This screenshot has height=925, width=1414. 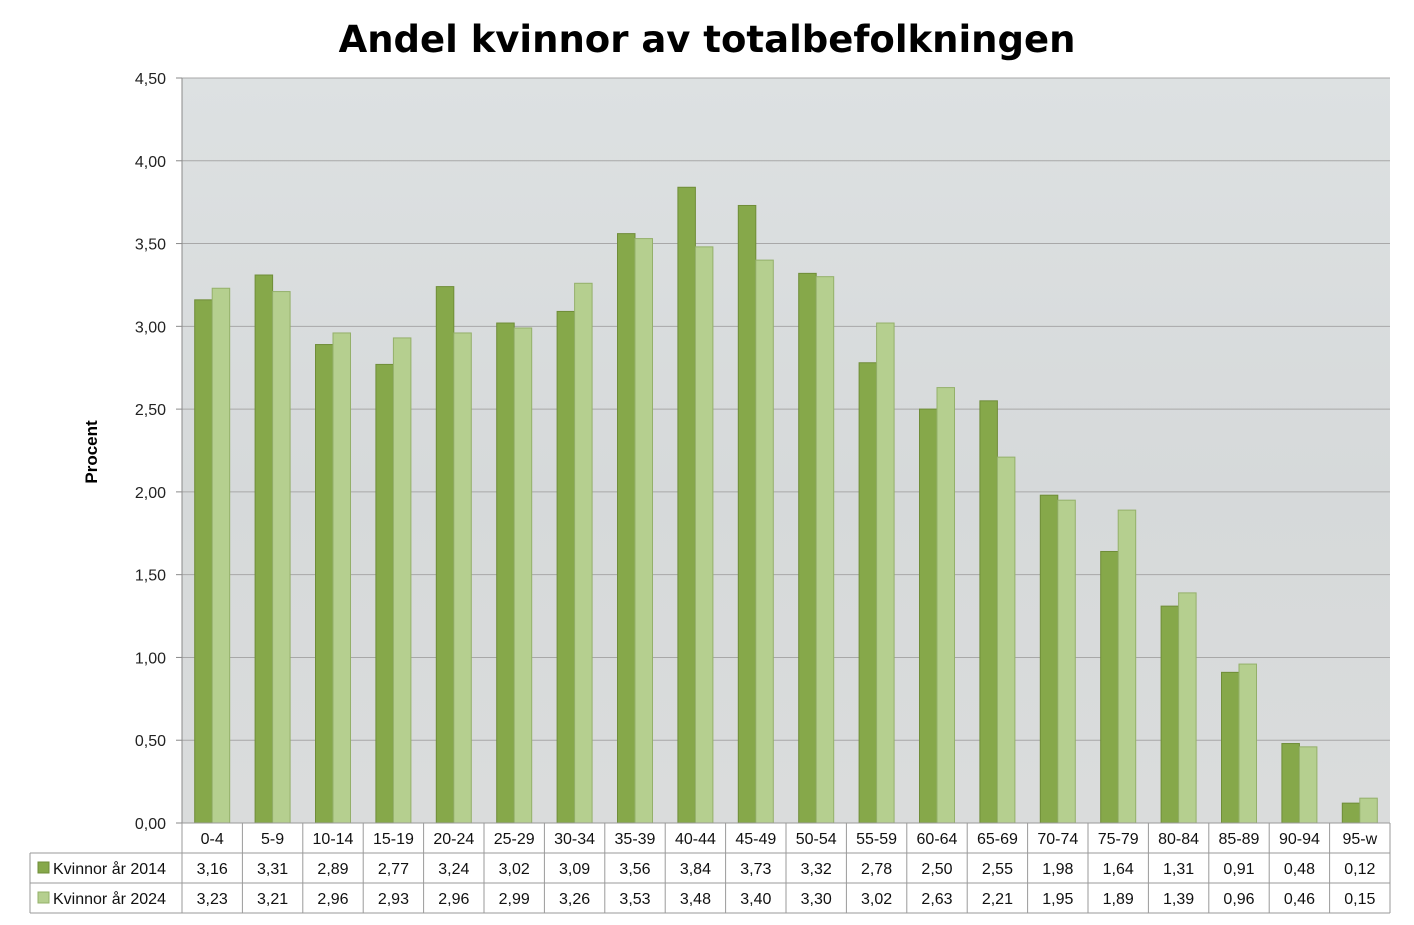 I want to click on table-cell: 3,40, so click(x=755, y=899).